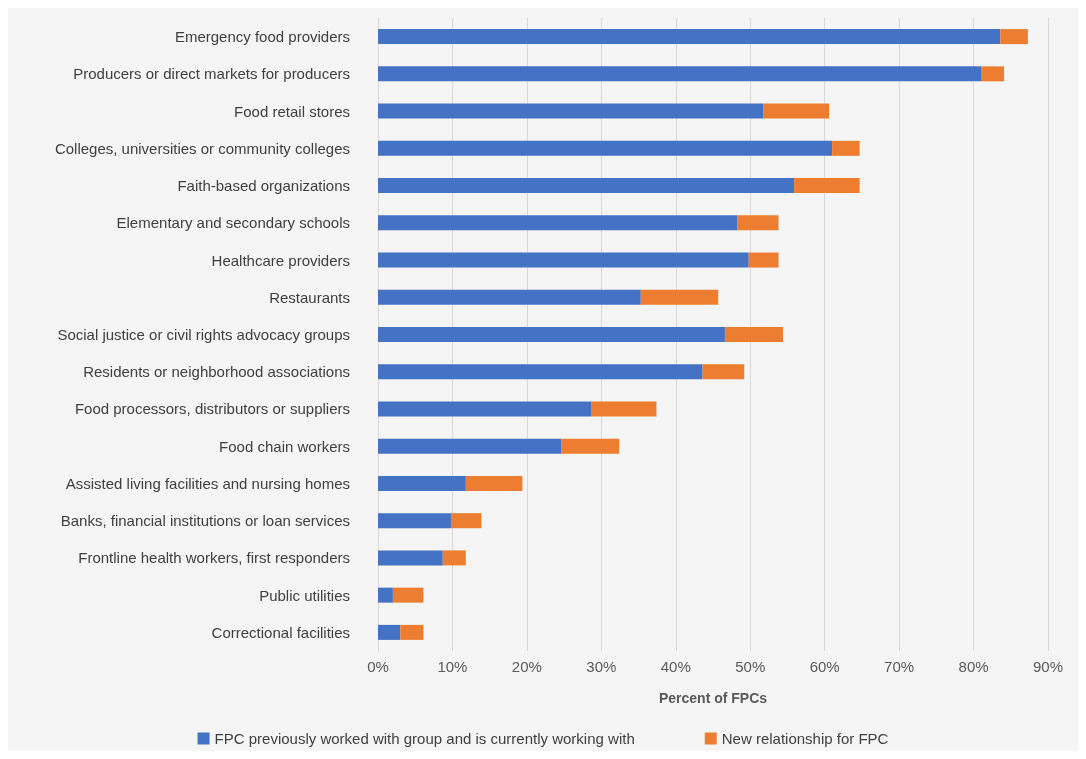 The height and width of the screenshot is (759, 1086). What do you see at coordinates (601, 666) in the screenshot?
I see `x-tick-label: 30%` at bounding box center [601, 666].